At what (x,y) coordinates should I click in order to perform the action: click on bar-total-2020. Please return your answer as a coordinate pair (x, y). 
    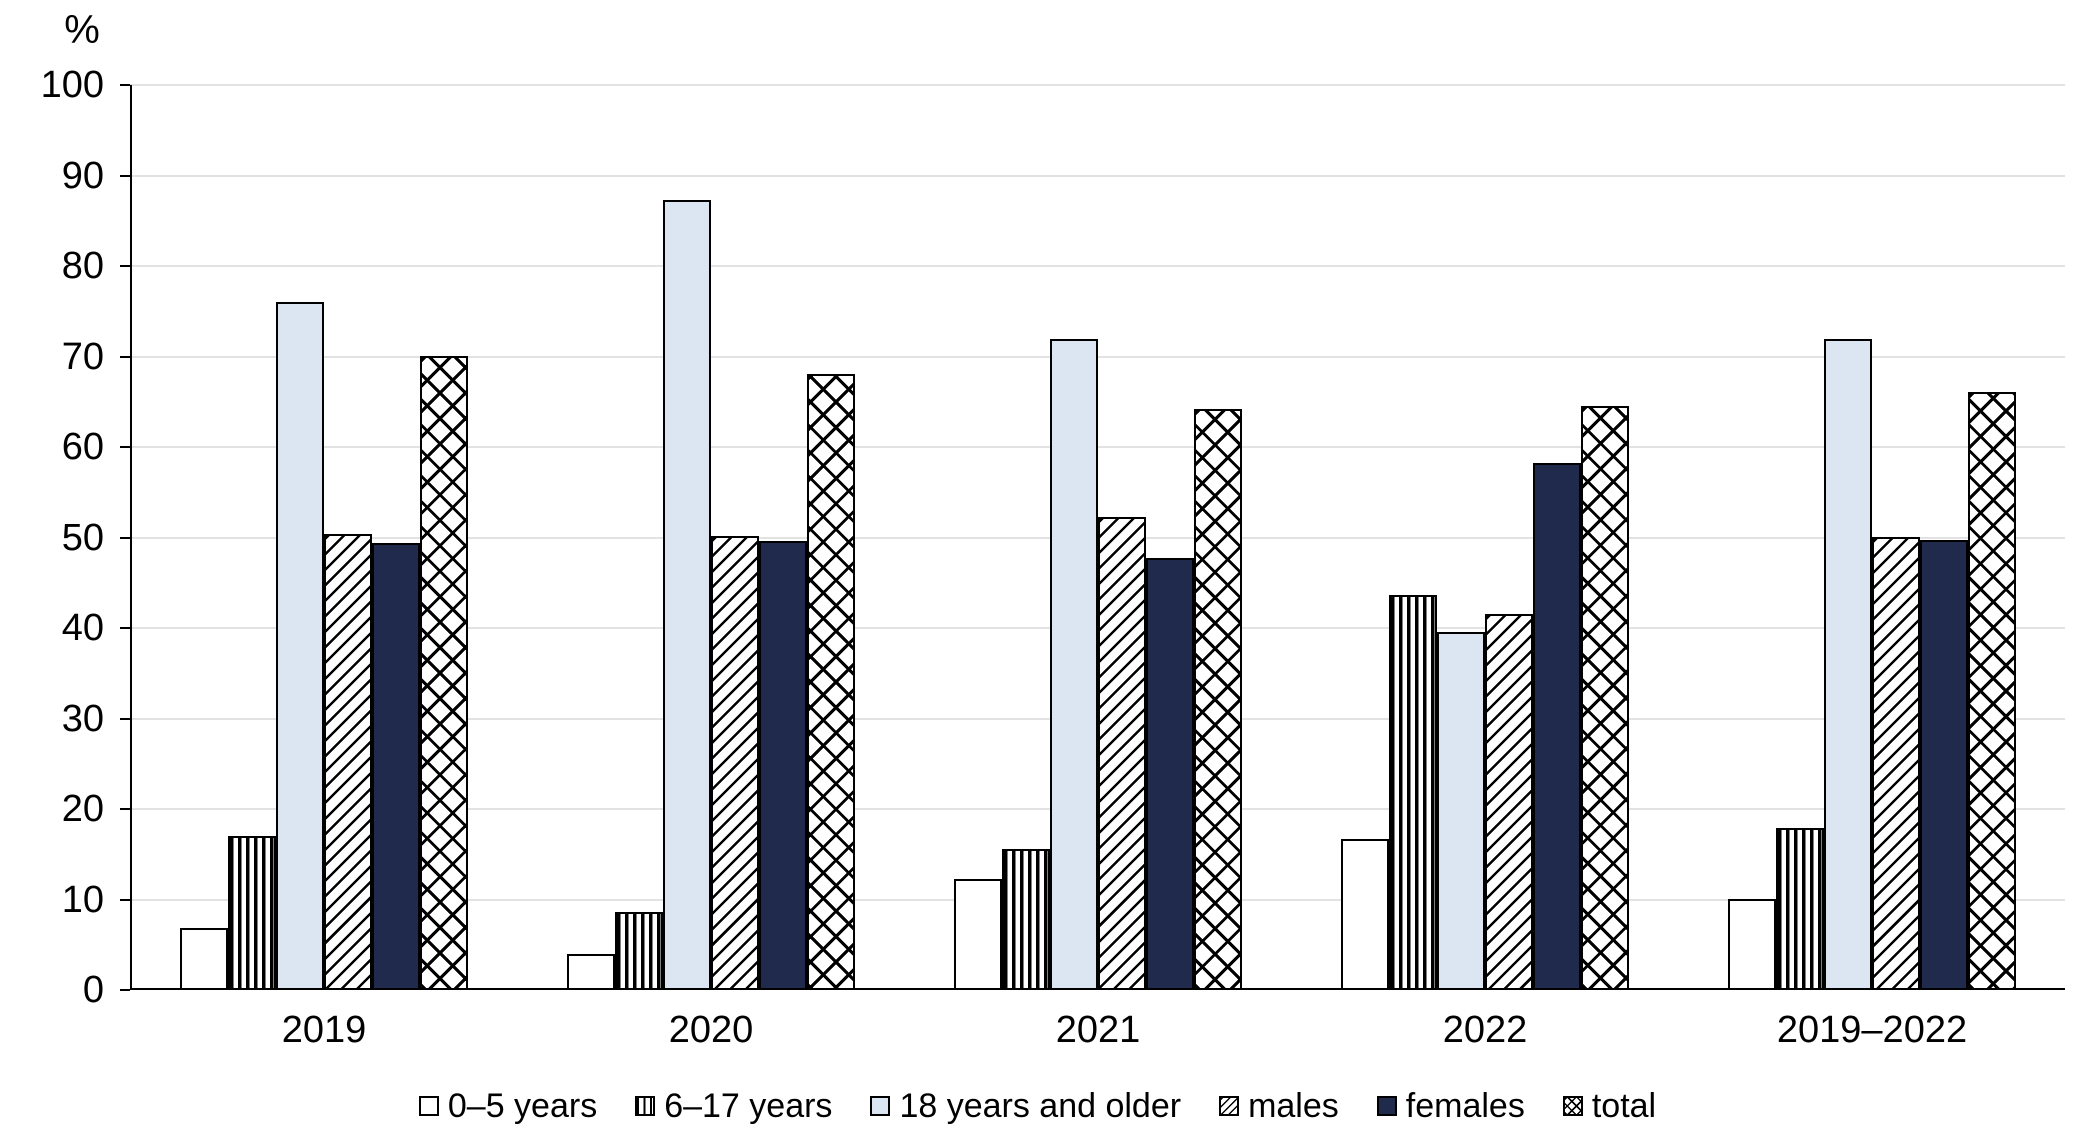
    Looking at the image, I should click on (831, 682).